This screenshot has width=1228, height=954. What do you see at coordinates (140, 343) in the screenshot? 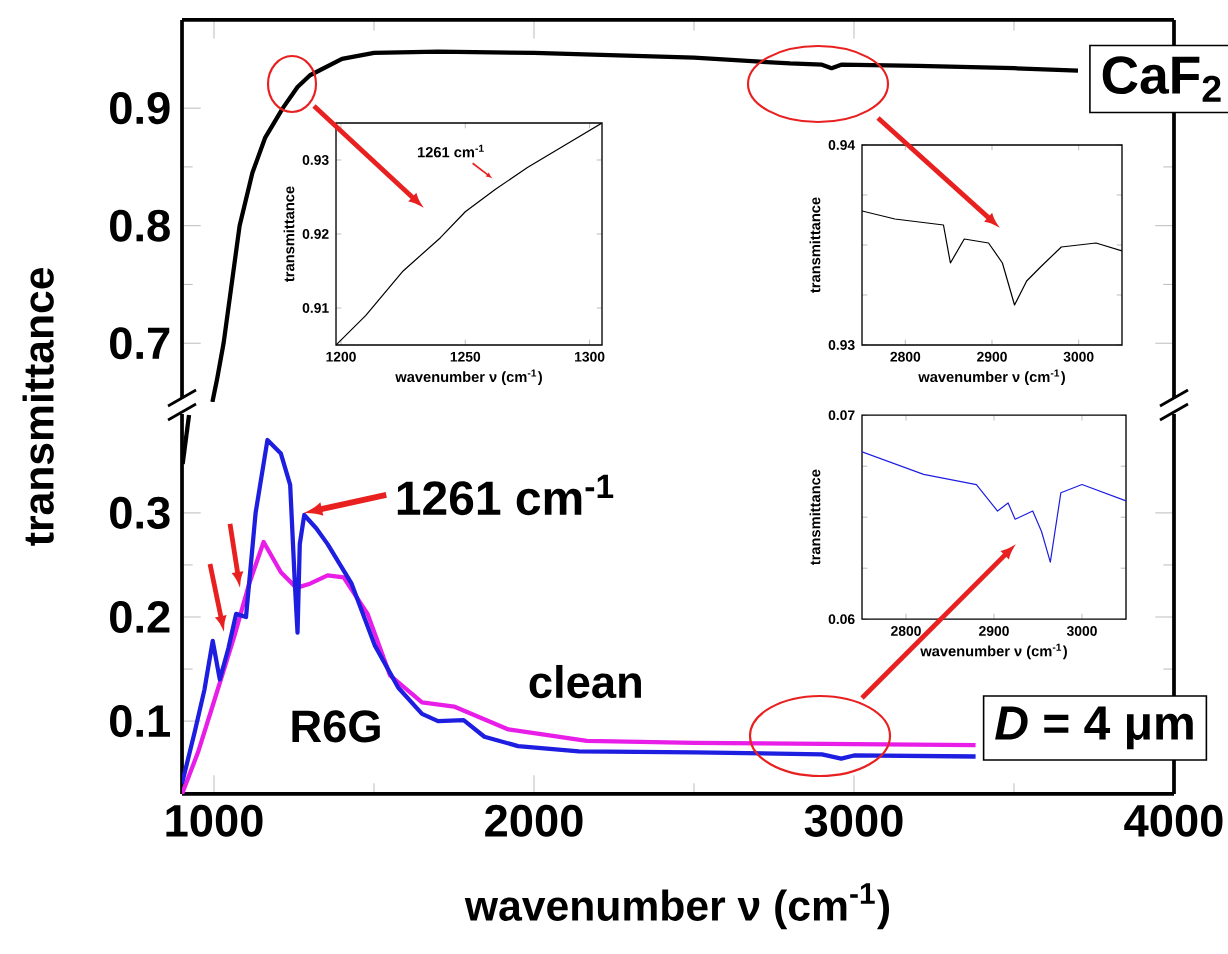
I see `y-tick-label: 0.7` at bounding box center [140, 343].